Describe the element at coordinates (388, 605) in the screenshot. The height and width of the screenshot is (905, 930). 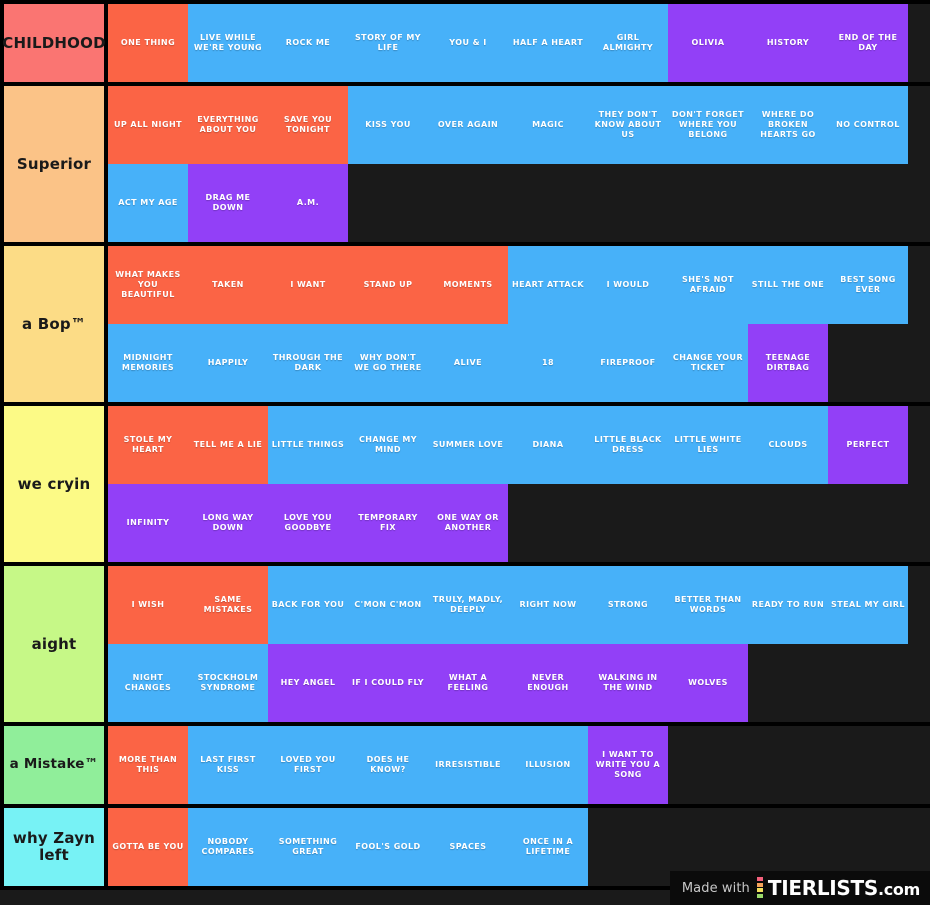
I see `tier-item-tile: C'mon C'mon` at that location.